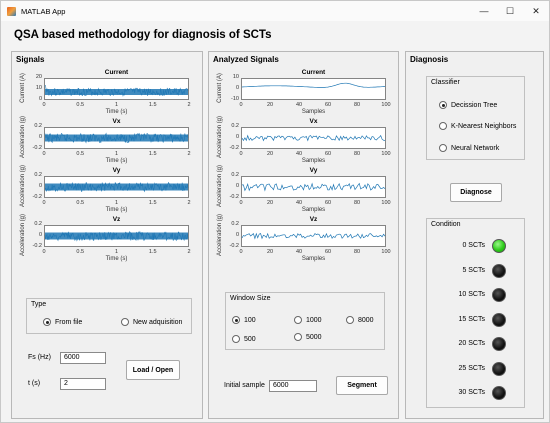 Image resolution: width=550 pixels, height=423 pixels. Describe the element at coordinates (471, 343) in the screenshot. I see `condition-label: 20 SCTs` at that location.